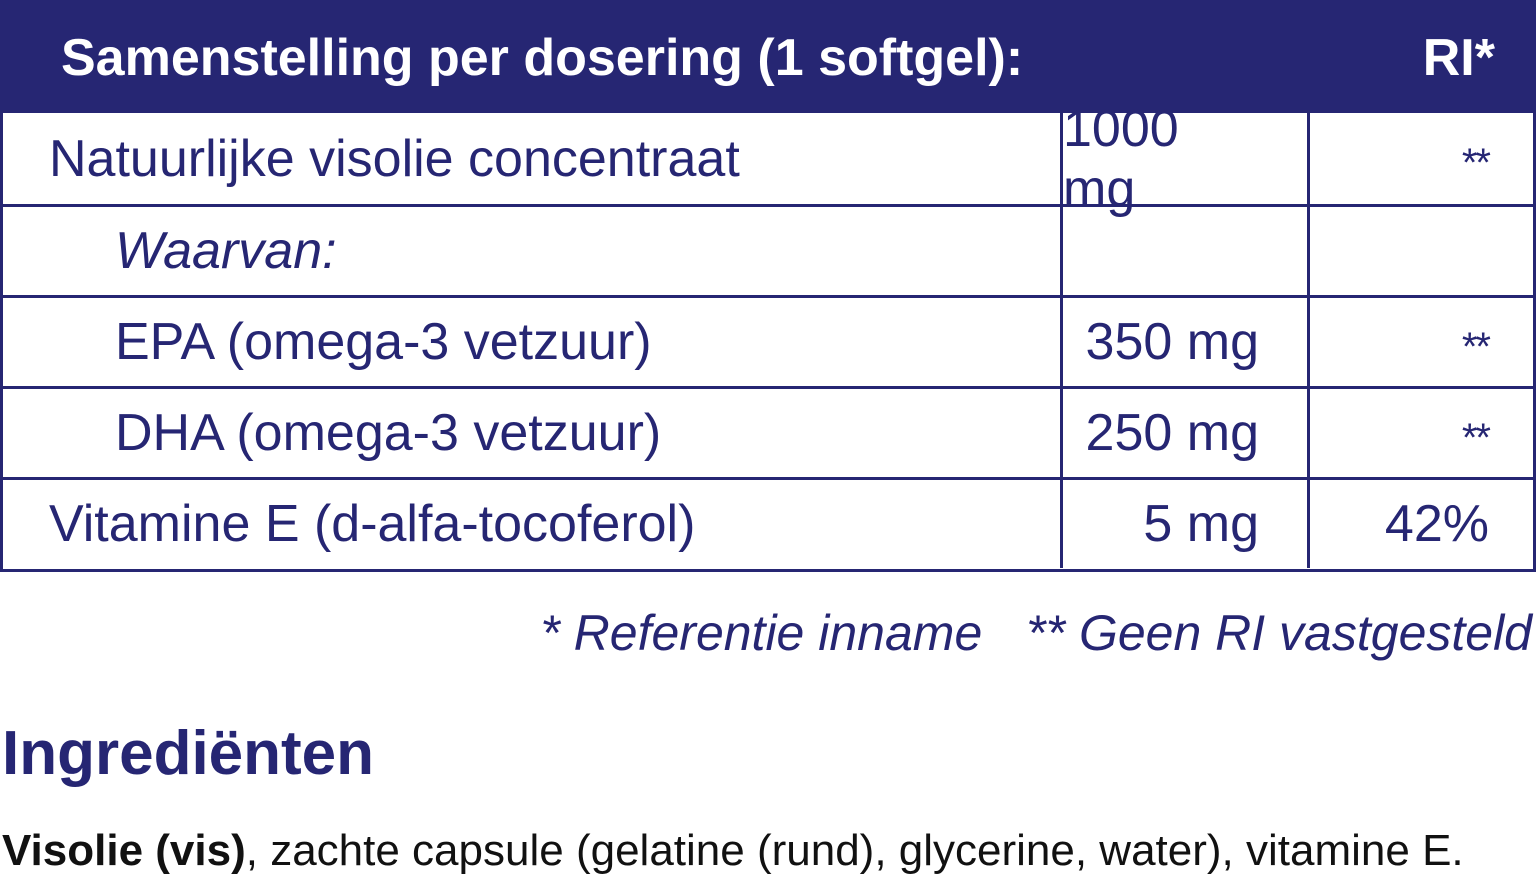 The width and height of the screenshot is (1536, 885). I want to click on ingredients-allergen: Visolie (vis), so click(124, 850).